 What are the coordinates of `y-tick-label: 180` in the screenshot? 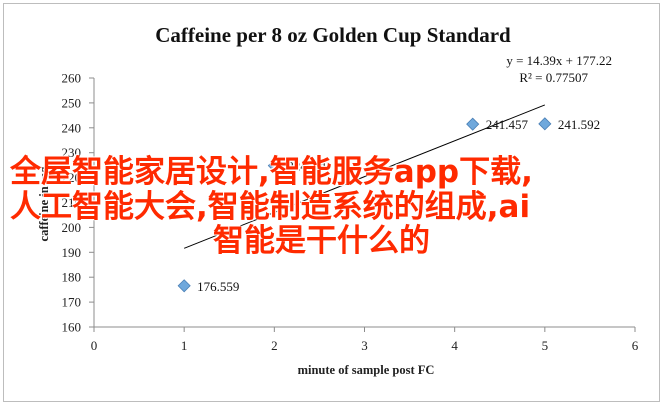 It's located at (72, 277).